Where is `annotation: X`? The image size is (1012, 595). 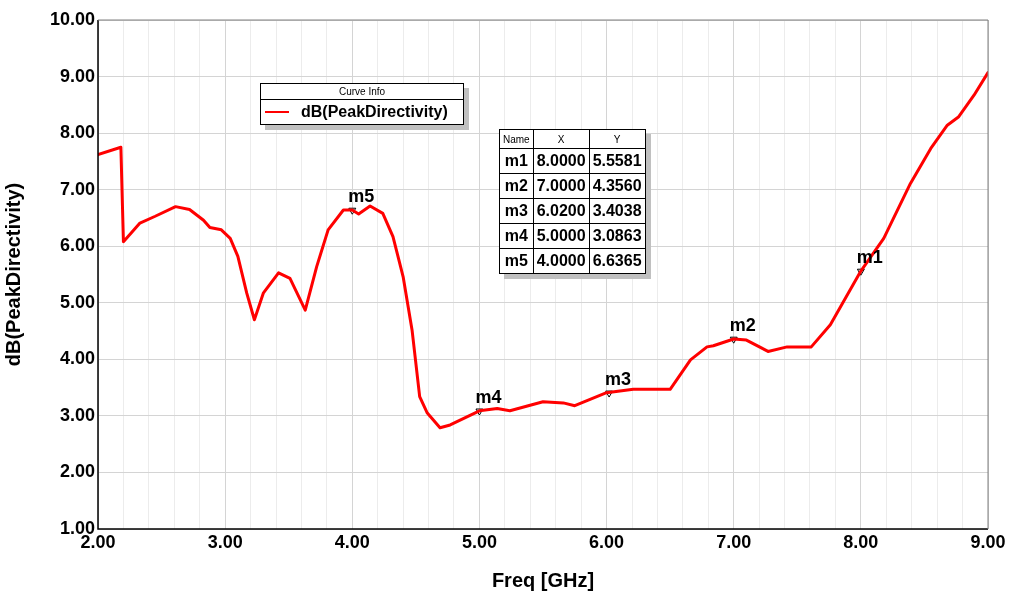 annotation: X is located at coordinates (561, 139).